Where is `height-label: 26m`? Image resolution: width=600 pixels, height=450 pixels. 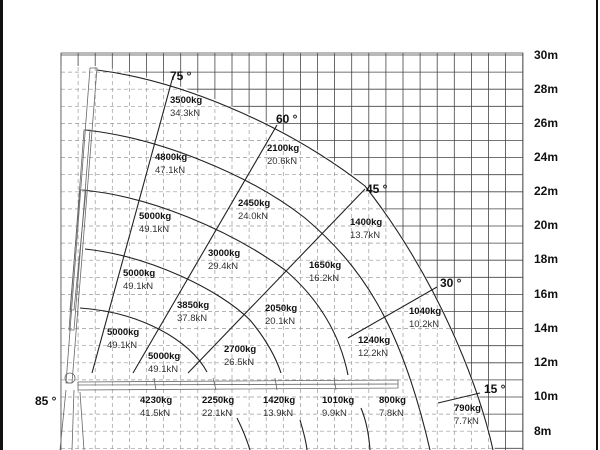
height-label: 26m is located at coordinates (546, 123).